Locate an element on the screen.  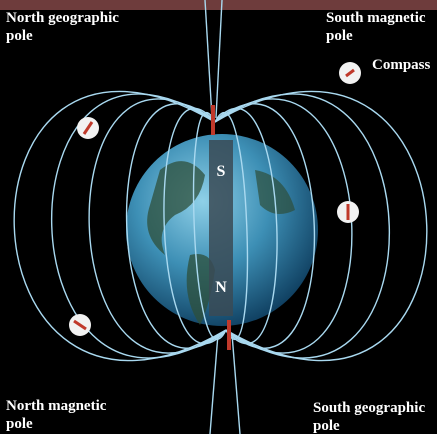
label-line: North geographic is located at coordinates (62, 18).